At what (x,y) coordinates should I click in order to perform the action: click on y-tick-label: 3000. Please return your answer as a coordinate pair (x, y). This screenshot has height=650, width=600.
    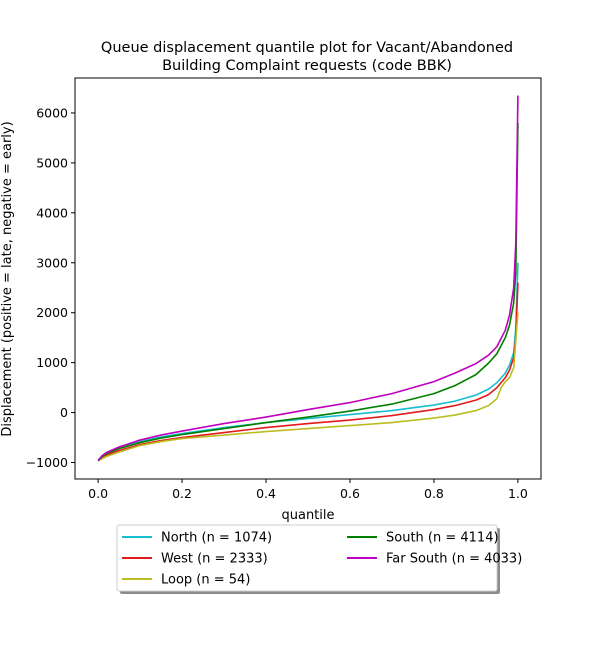
    Looking at the image, I should click on (52, 262).